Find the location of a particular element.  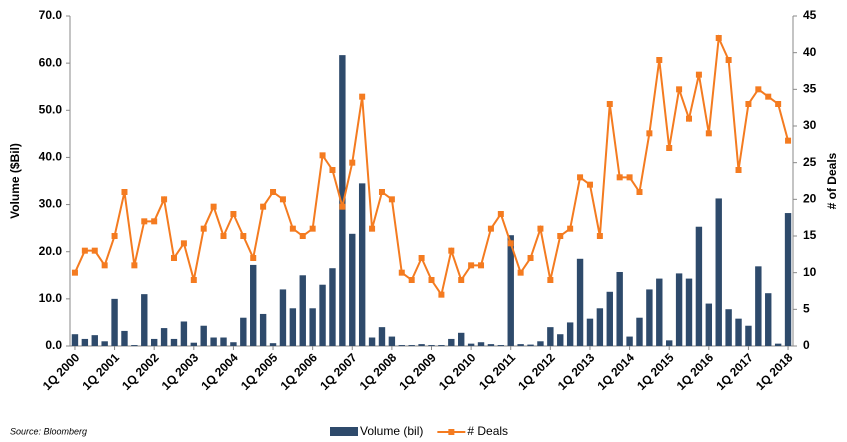

y-tick-label: 10.0 is located at coordinates (51, 298).